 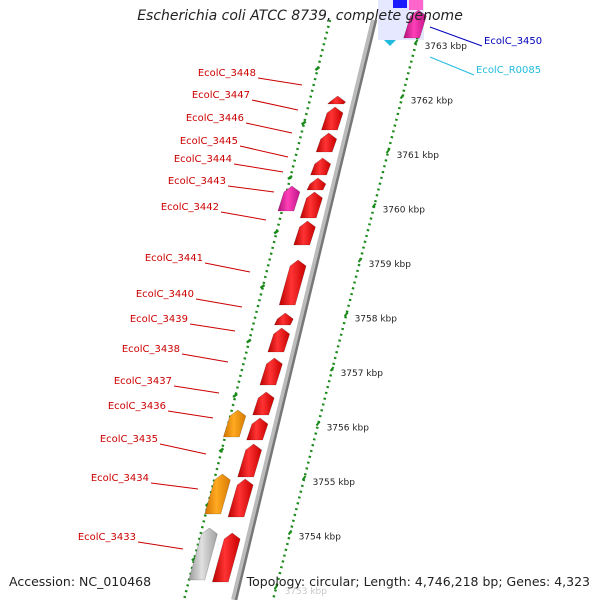 What do you see at coordinates (418, 156) in the screenshot?
I see `scale-label: 3761 kbp` at bounding box center [418, 156].